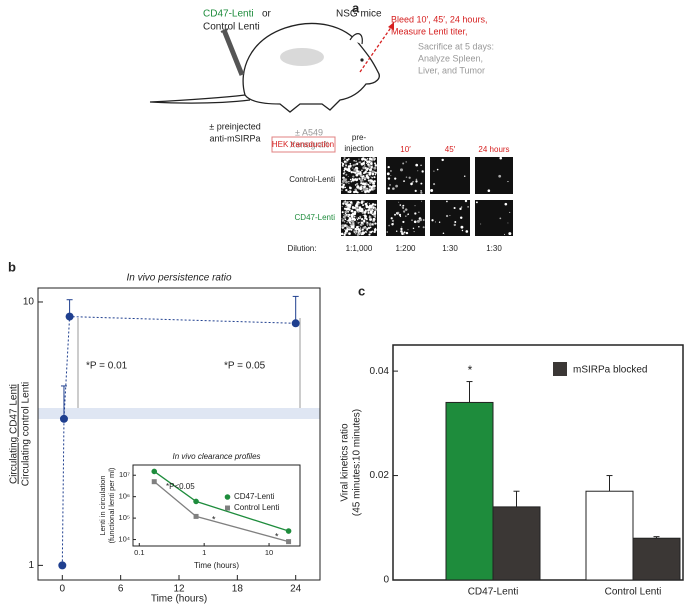  Describe the element at coordinates (493, 149) in the screenshot. I see `column-label: 24 hours` at that location.